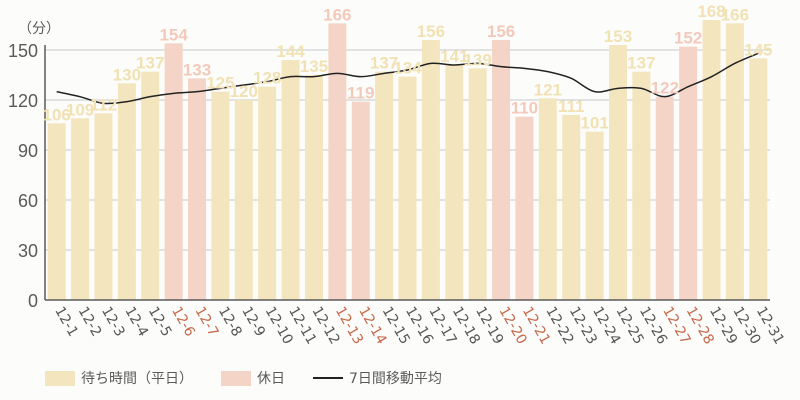 The image size is (800, 400). Describe the element at coordinates (594, 123) in the screenshot. I see `bar-value-label: 101` at that location.